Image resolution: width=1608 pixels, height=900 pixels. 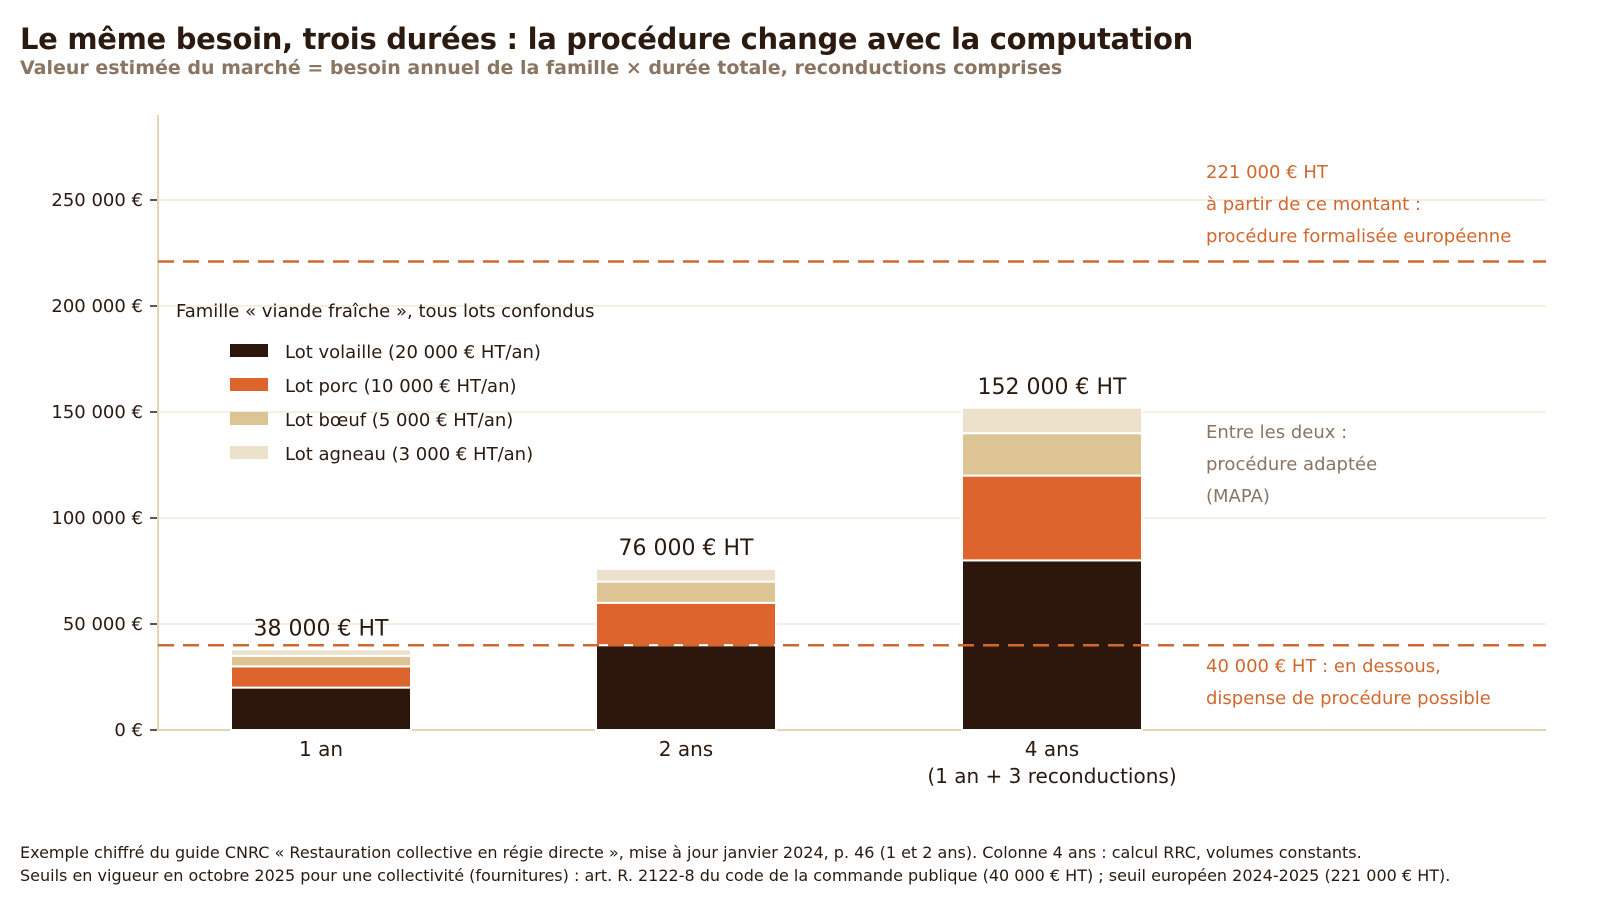 What do you see at coordinates (1323, 666) in the screenshot?
I see `threshold-low-note-line-1: 40 000 € HT : en dessous,` at bounding box center [1323, 666].